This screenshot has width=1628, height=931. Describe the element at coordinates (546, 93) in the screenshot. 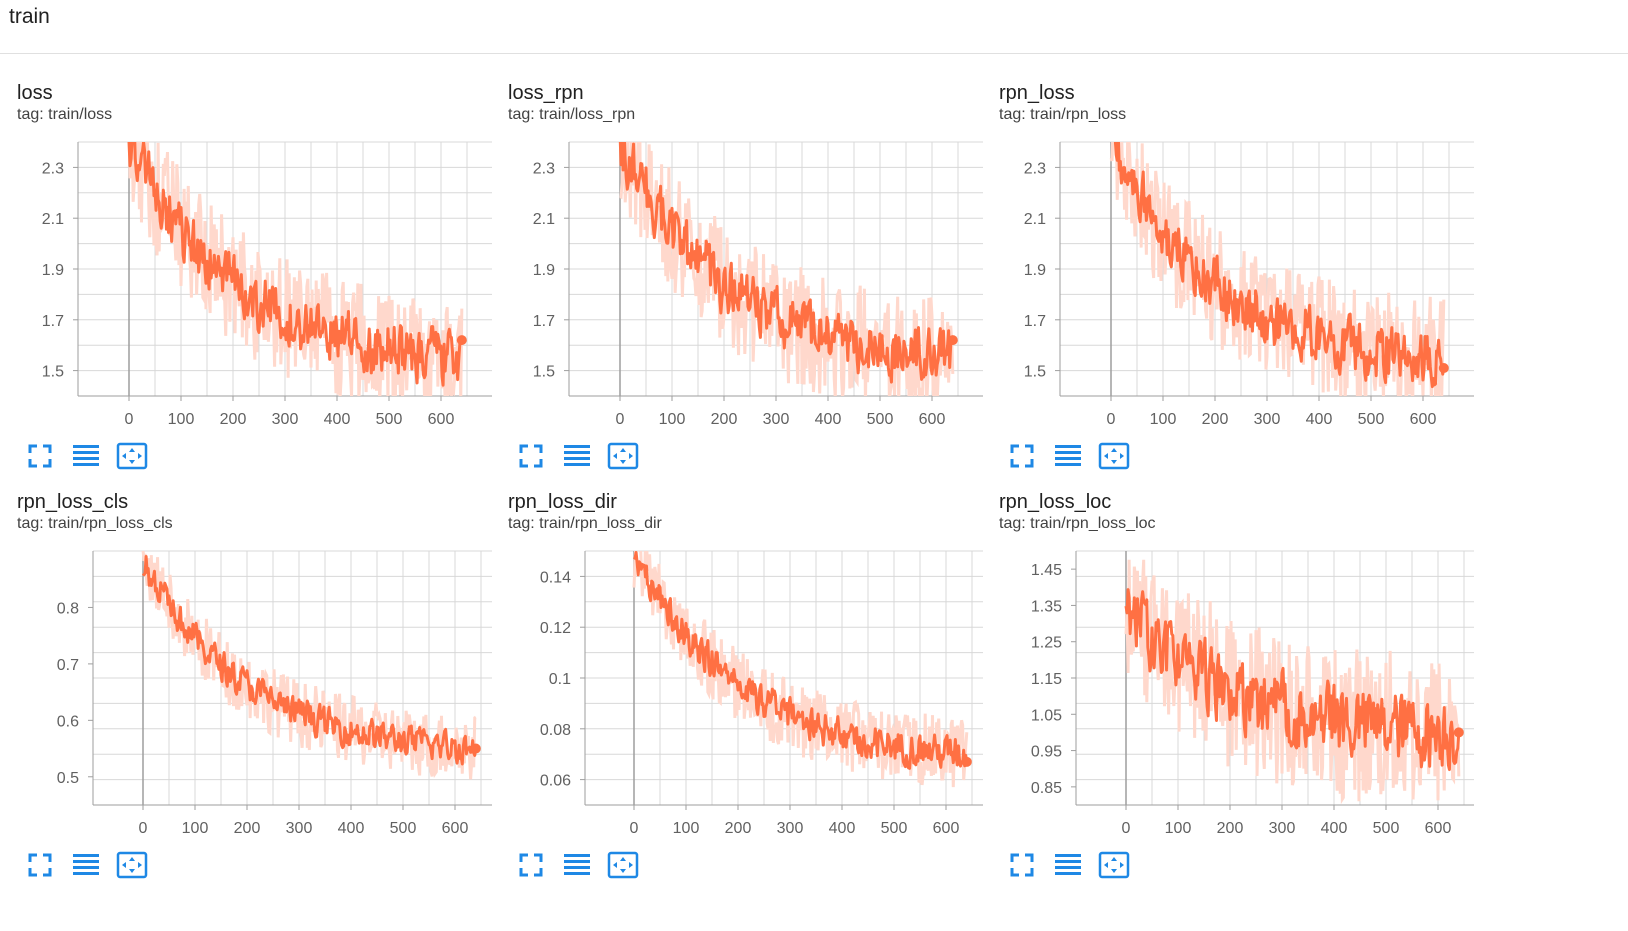

I see `chart-title: loss_rpn` at that location.